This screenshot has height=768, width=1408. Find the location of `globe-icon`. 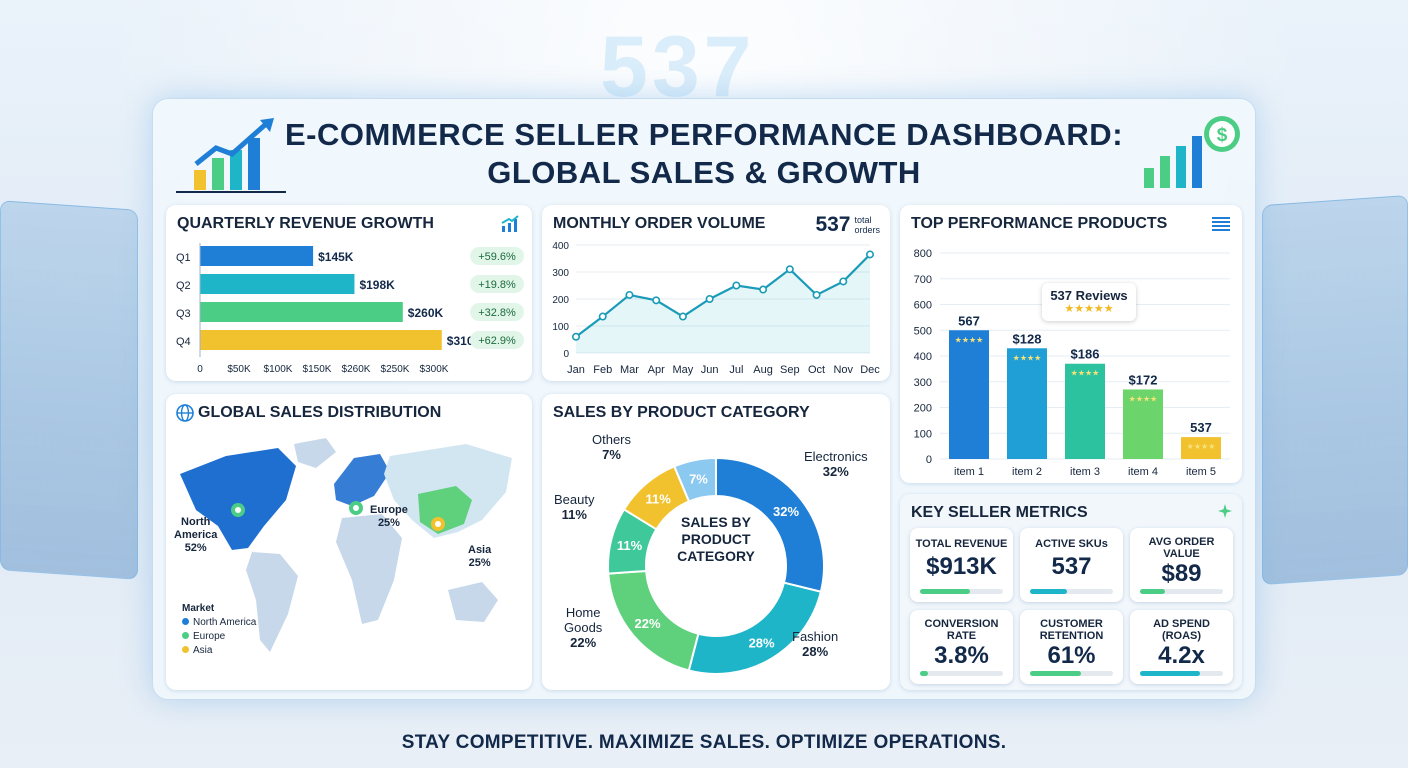

globe-icon is located at coordinates (185, 413).